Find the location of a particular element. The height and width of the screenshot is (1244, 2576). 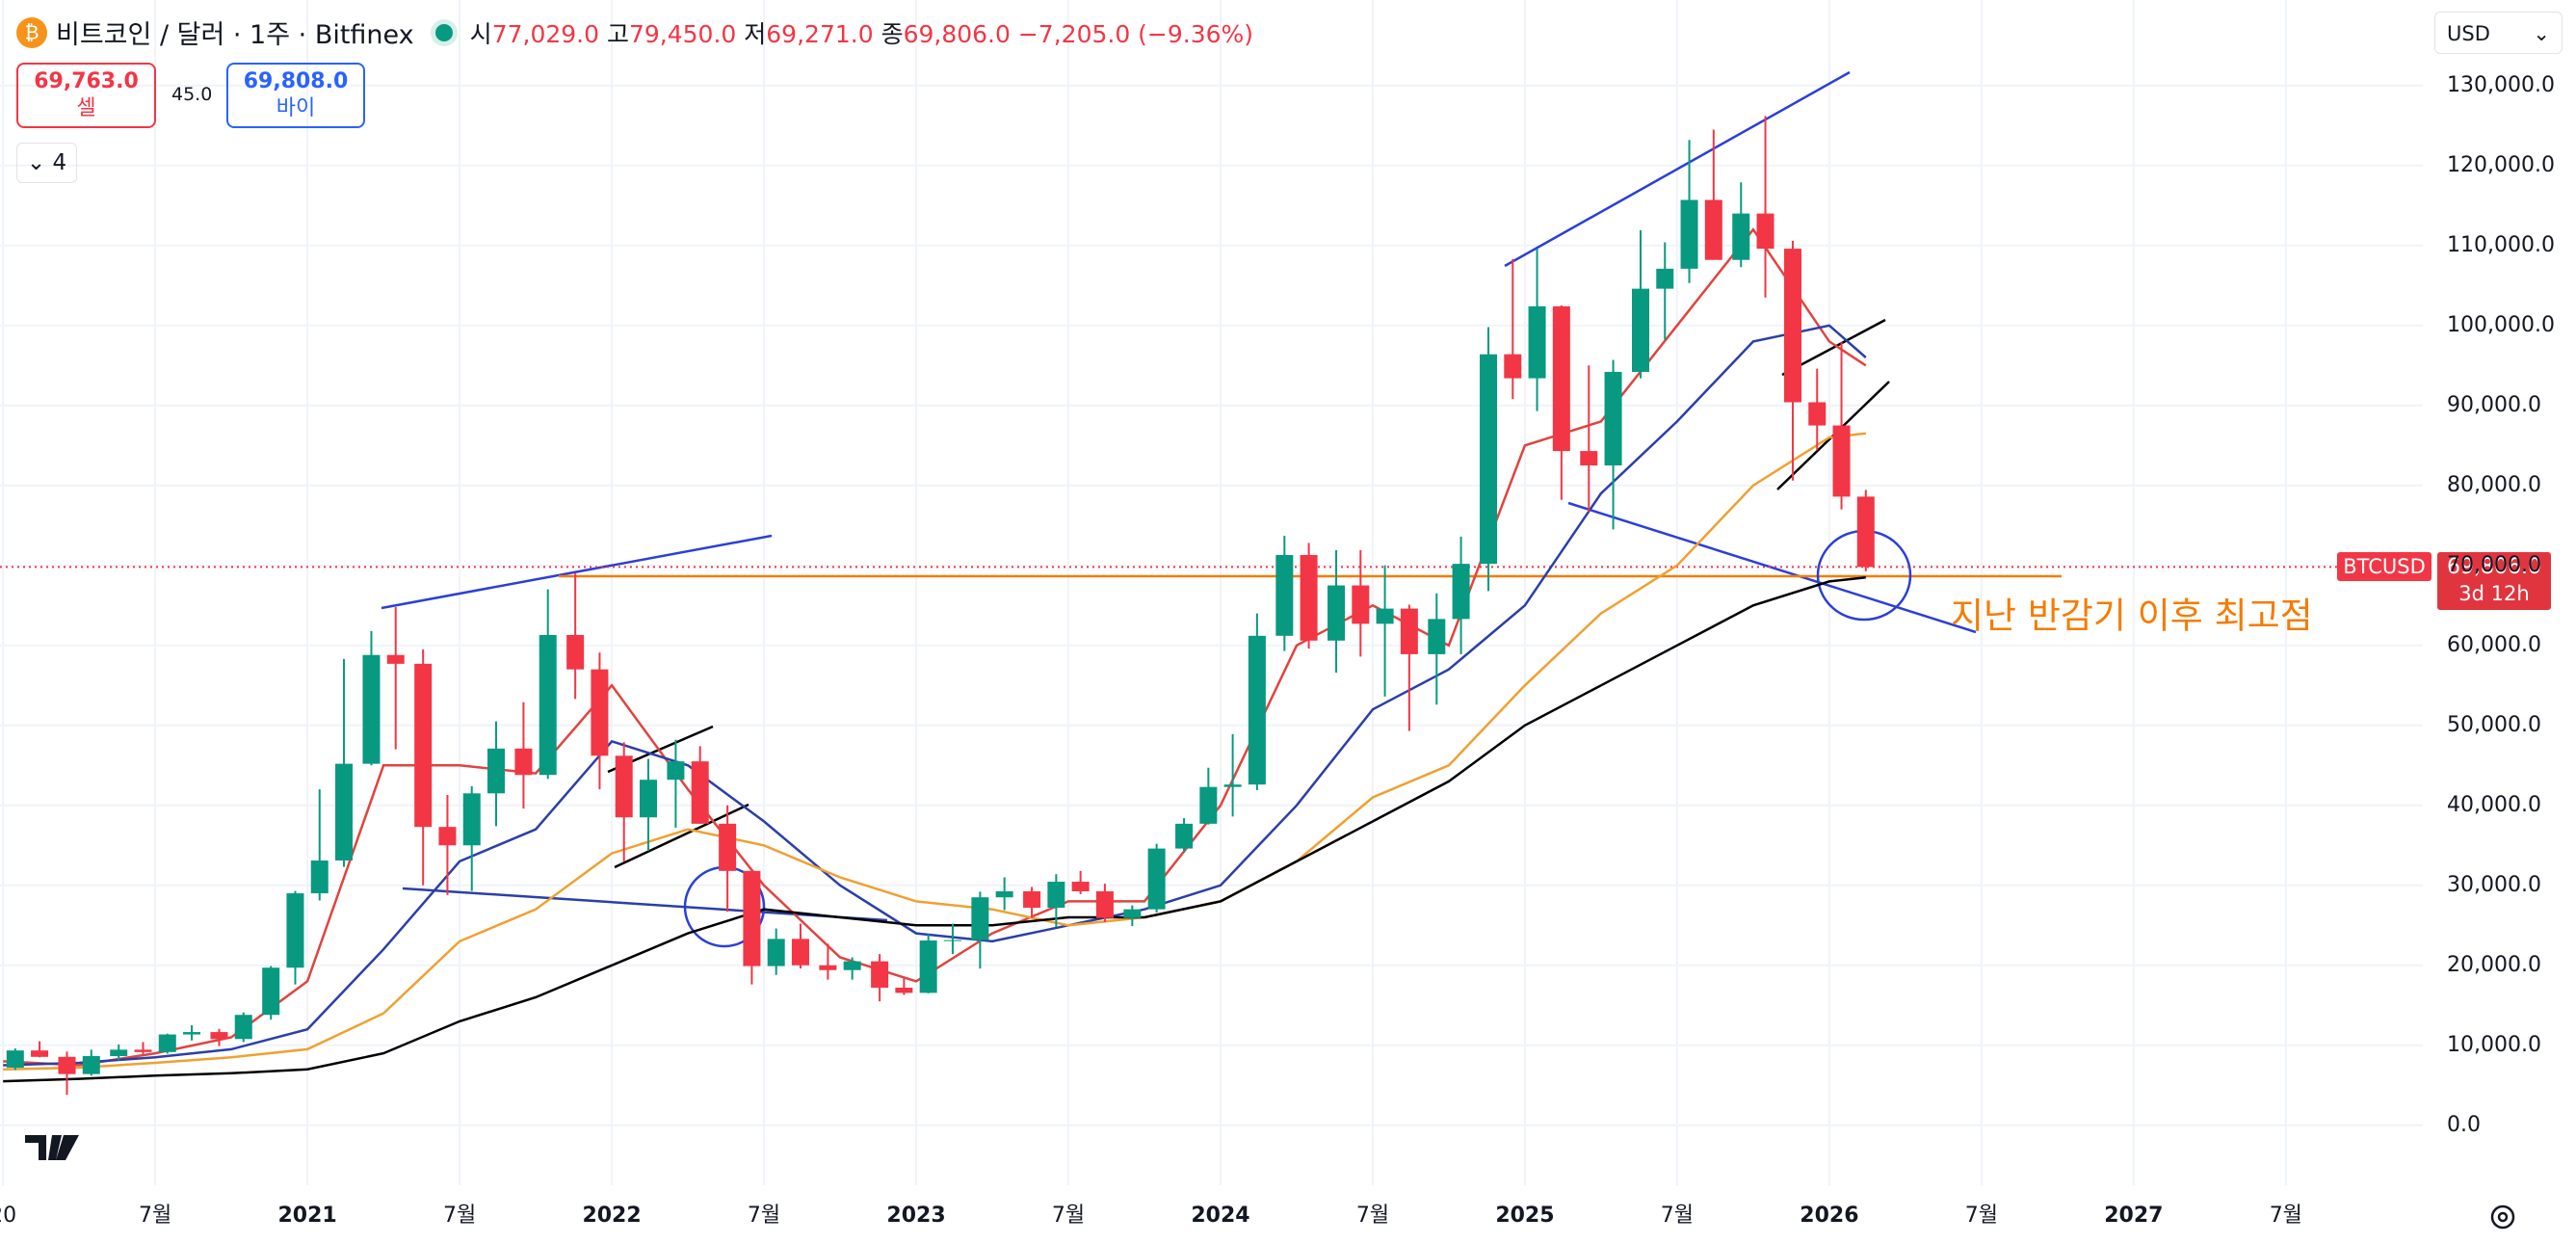

y-tick-label: 10,000.0 is located at coordinates (2494, 1045).